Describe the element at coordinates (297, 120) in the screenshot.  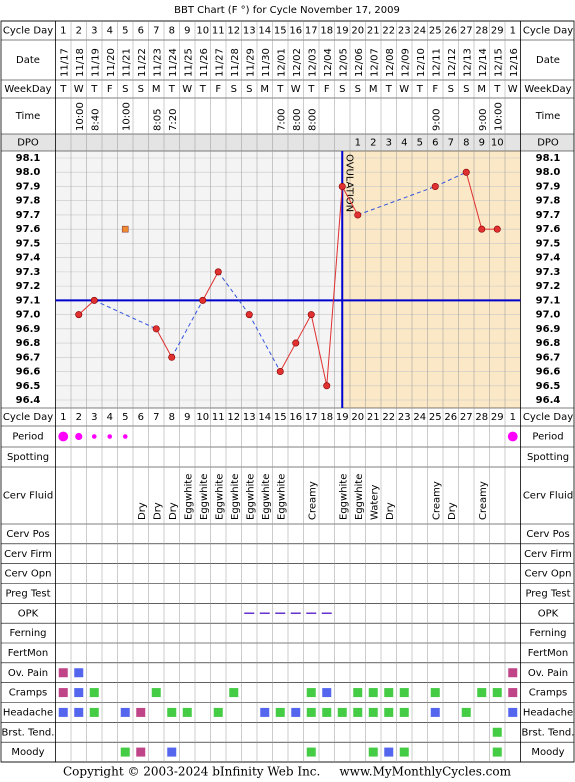
I see `time: 8:00` at that location.